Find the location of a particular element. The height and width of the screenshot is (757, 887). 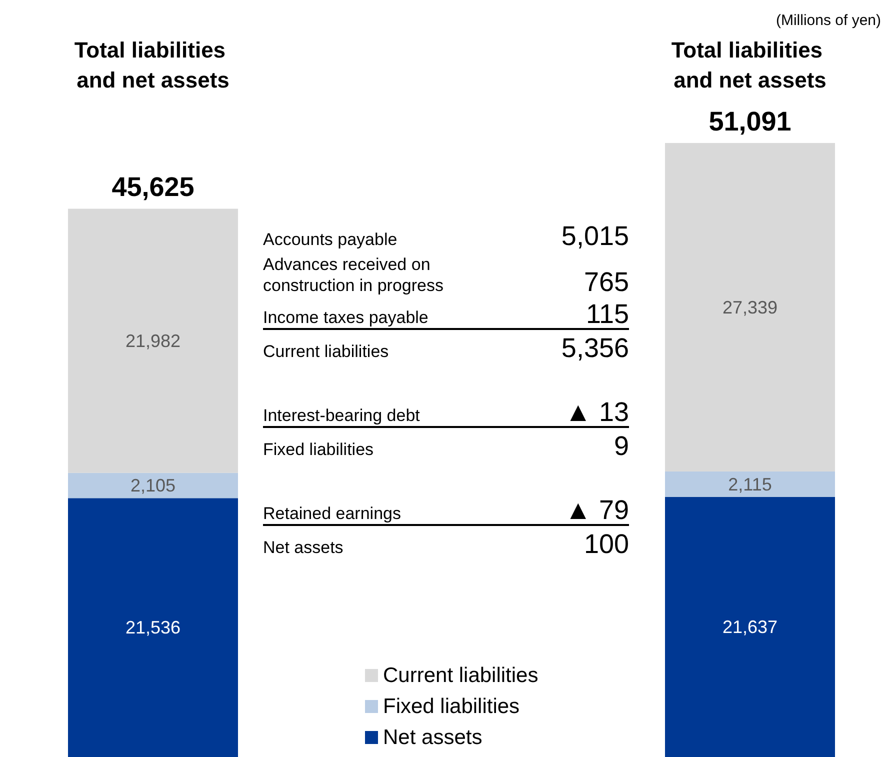

data-label: 21,637 is located at coordinates (750, 626).